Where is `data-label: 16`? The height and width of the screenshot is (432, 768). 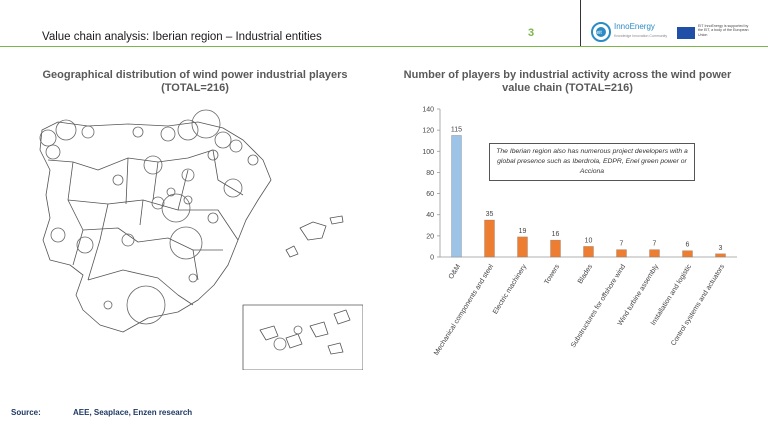 data-label: 16 is located at coordinates (556, 234).